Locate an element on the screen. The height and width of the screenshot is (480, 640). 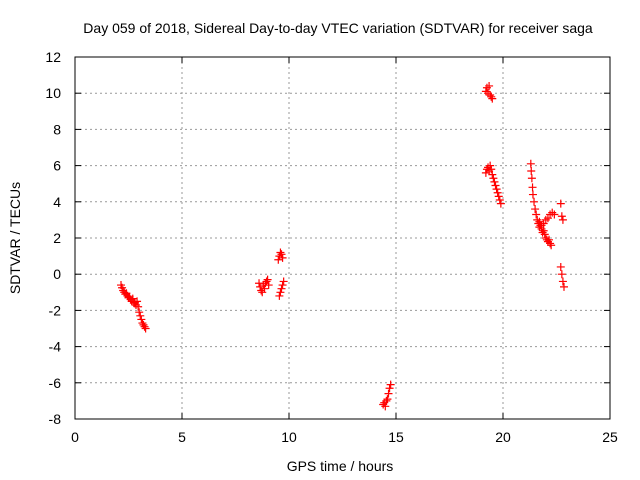
x-tick-label: 20 is located at coordinates (503, 437).